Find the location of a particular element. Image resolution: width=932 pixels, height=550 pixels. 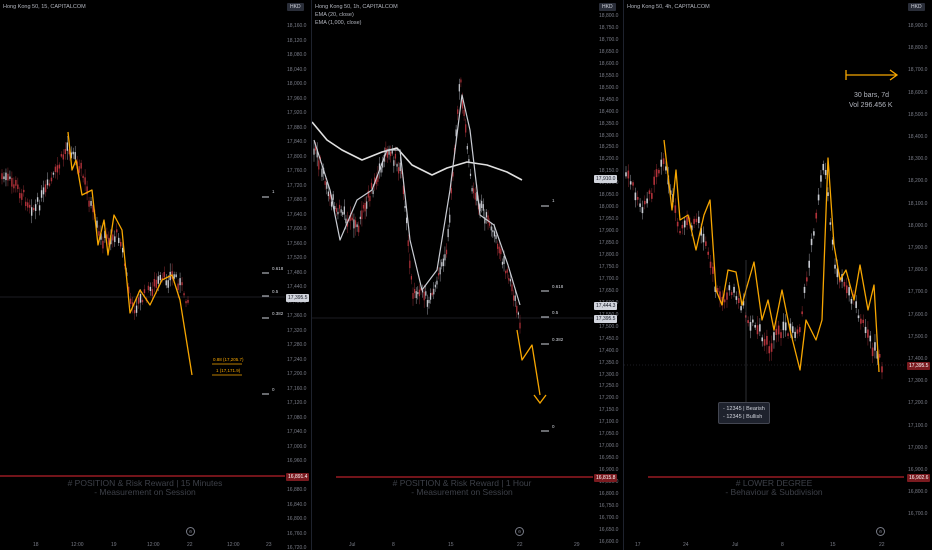

price-axis-label: 16,700.0 is located at coordinates (609, 517).